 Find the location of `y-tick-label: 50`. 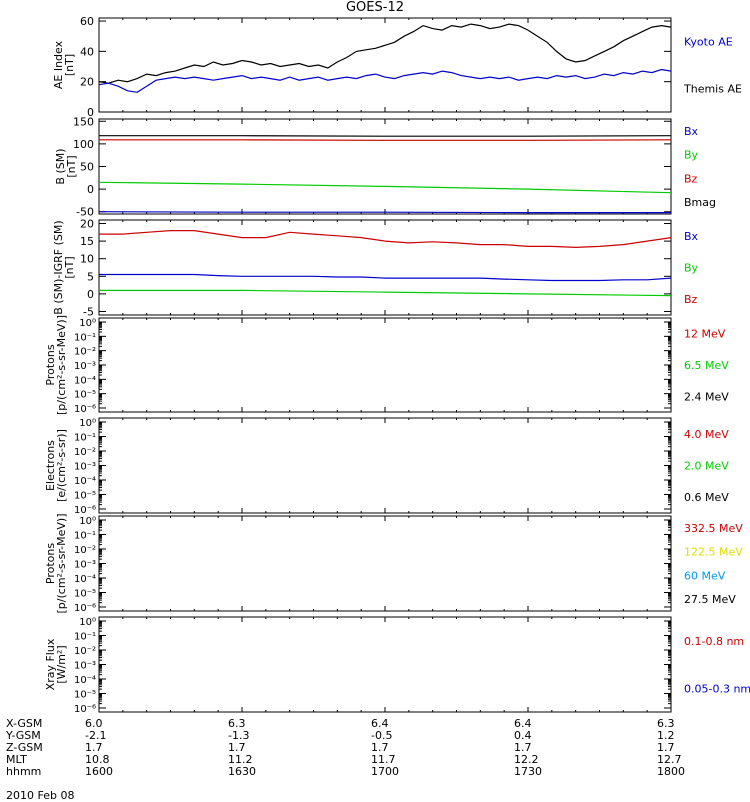

y-tick-label: 50 is located at coordinates (87, 167).